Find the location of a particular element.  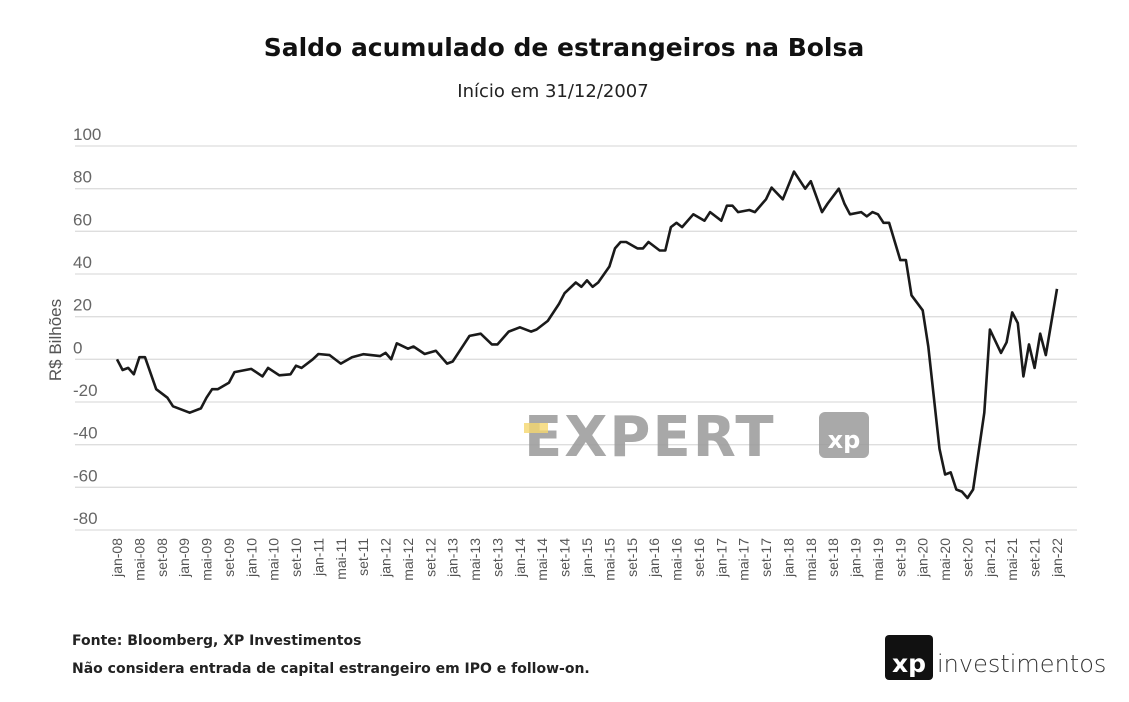

x-tick-label: mai-12 is located at coordinates (408, 559).